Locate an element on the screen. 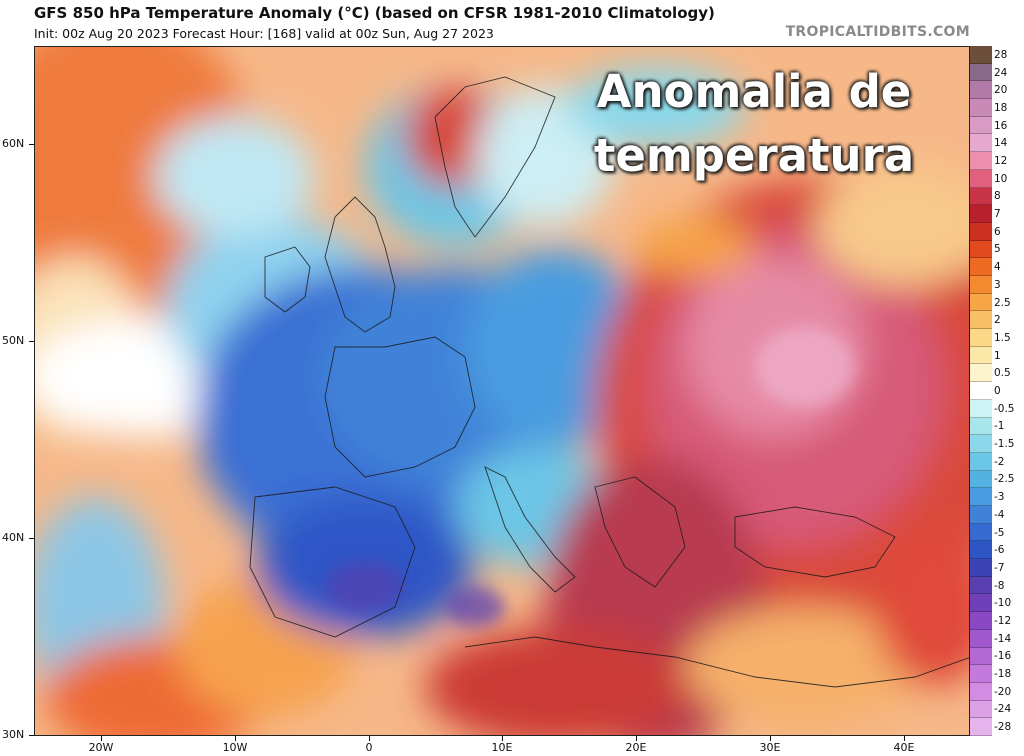 The width and height of the screenshot is (1024, 756). legend-label: 0 is located at coordinates (997, 391).